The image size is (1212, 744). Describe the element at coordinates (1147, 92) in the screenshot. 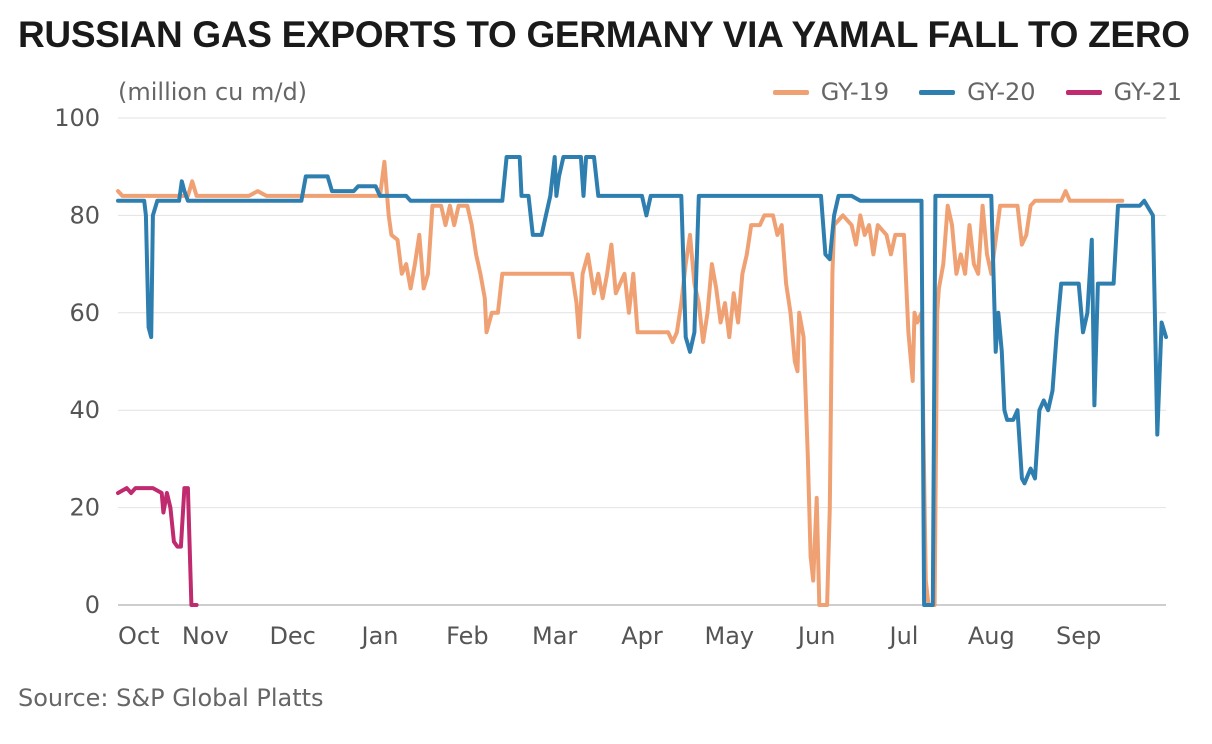

I see `legend-label-gy-21: GY-21` at that location.